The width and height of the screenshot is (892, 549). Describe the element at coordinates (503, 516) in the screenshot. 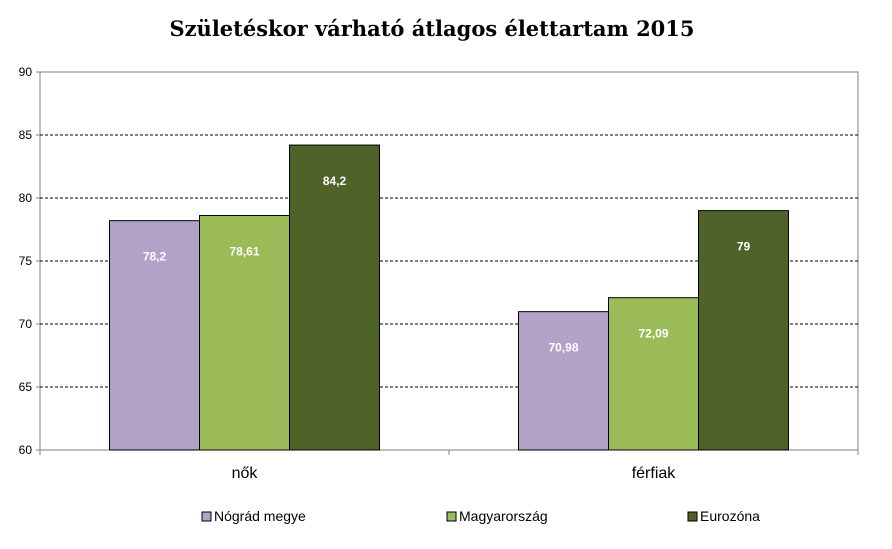

I see `legend-label: Magyarország` at that location.